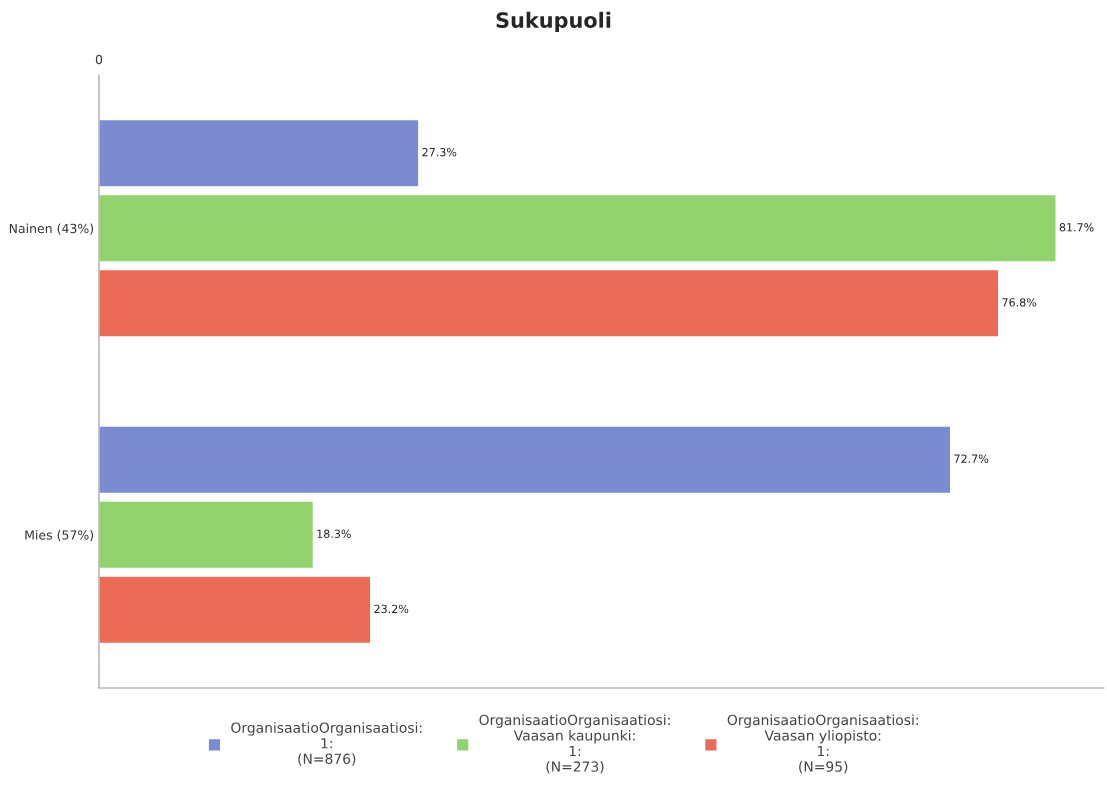  What do you see at coordinates (439, 152) in the screenshot?
I see `data-label: 27.3%` at bounding box center [439, 152].